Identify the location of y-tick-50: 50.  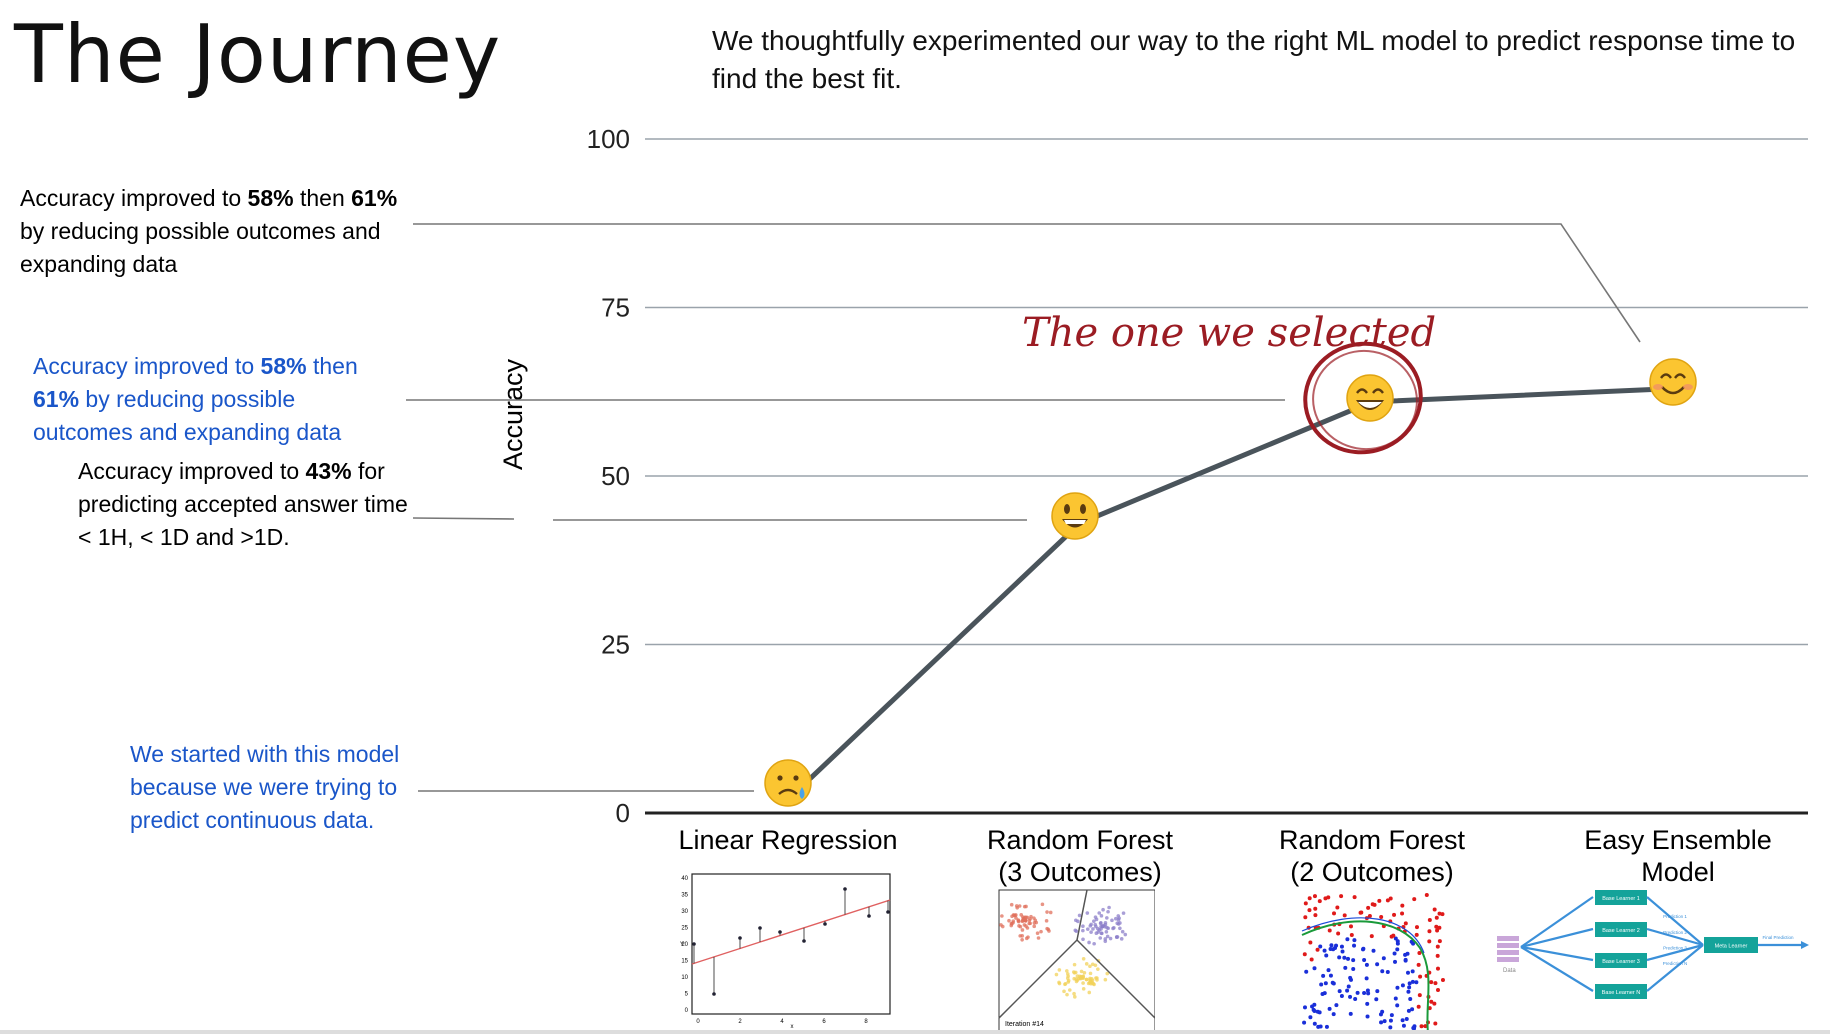
(615, 476).